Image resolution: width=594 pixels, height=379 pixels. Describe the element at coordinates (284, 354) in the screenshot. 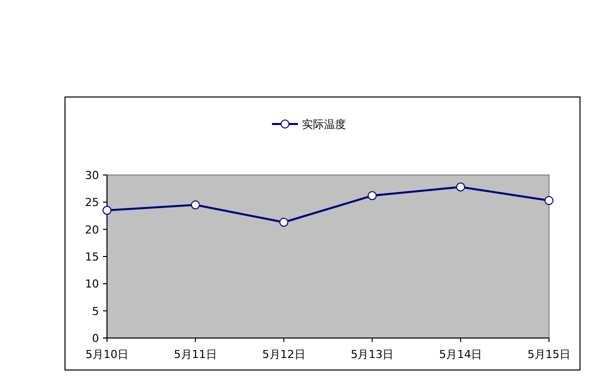

I see `x-tick-label: 5月12日` at that location.